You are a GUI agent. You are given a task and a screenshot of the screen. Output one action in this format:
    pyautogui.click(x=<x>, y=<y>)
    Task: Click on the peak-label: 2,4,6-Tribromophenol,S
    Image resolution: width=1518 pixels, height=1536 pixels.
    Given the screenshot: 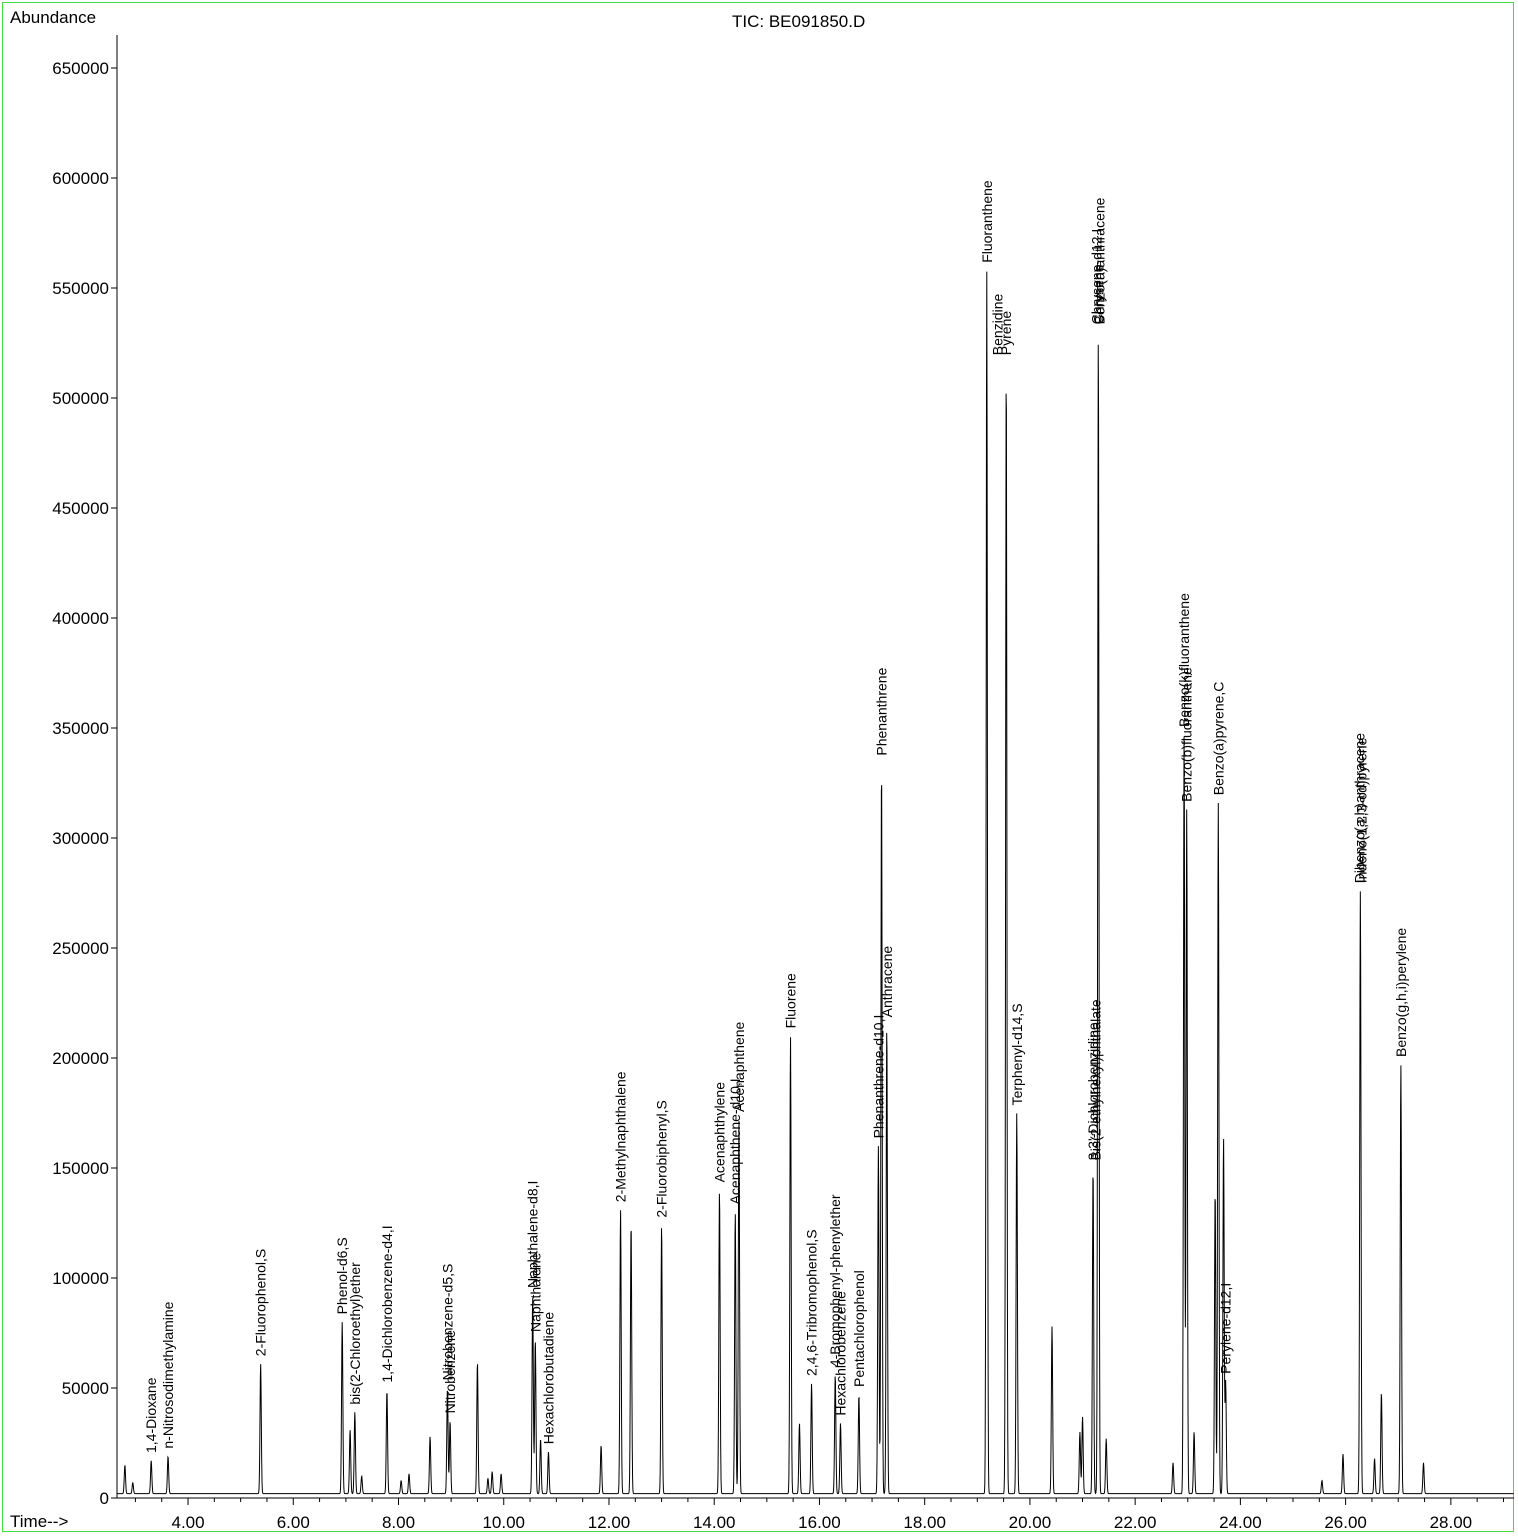 What is the action you would take?
    pyautogui.click(x=812, y=1302)
    